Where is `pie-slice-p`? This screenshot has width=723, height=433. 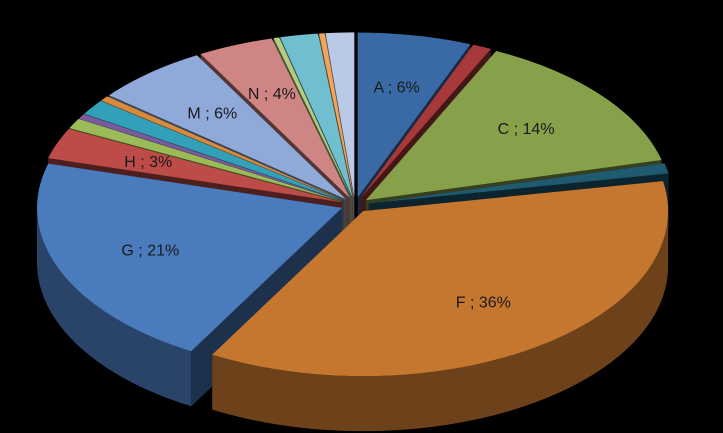
pie-slice-p is located at coordinates (316, 115).